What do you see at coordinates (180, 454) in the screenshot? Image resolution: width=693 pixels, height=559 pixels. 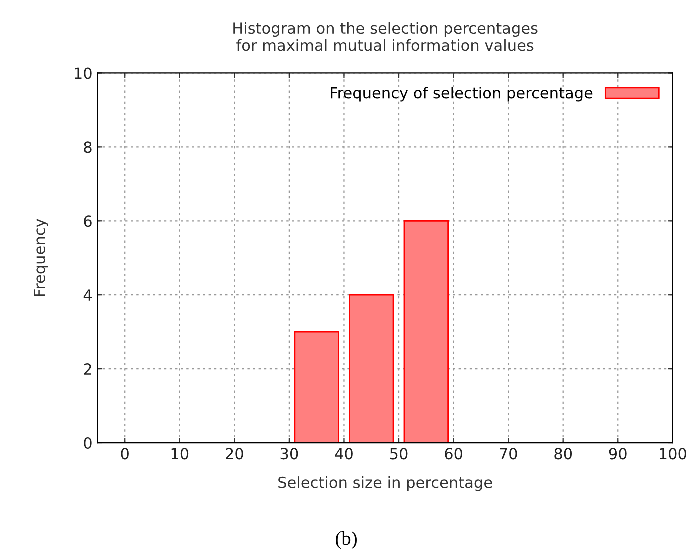 I see `x-tick-label: 10` at bounding box center [180, 454].